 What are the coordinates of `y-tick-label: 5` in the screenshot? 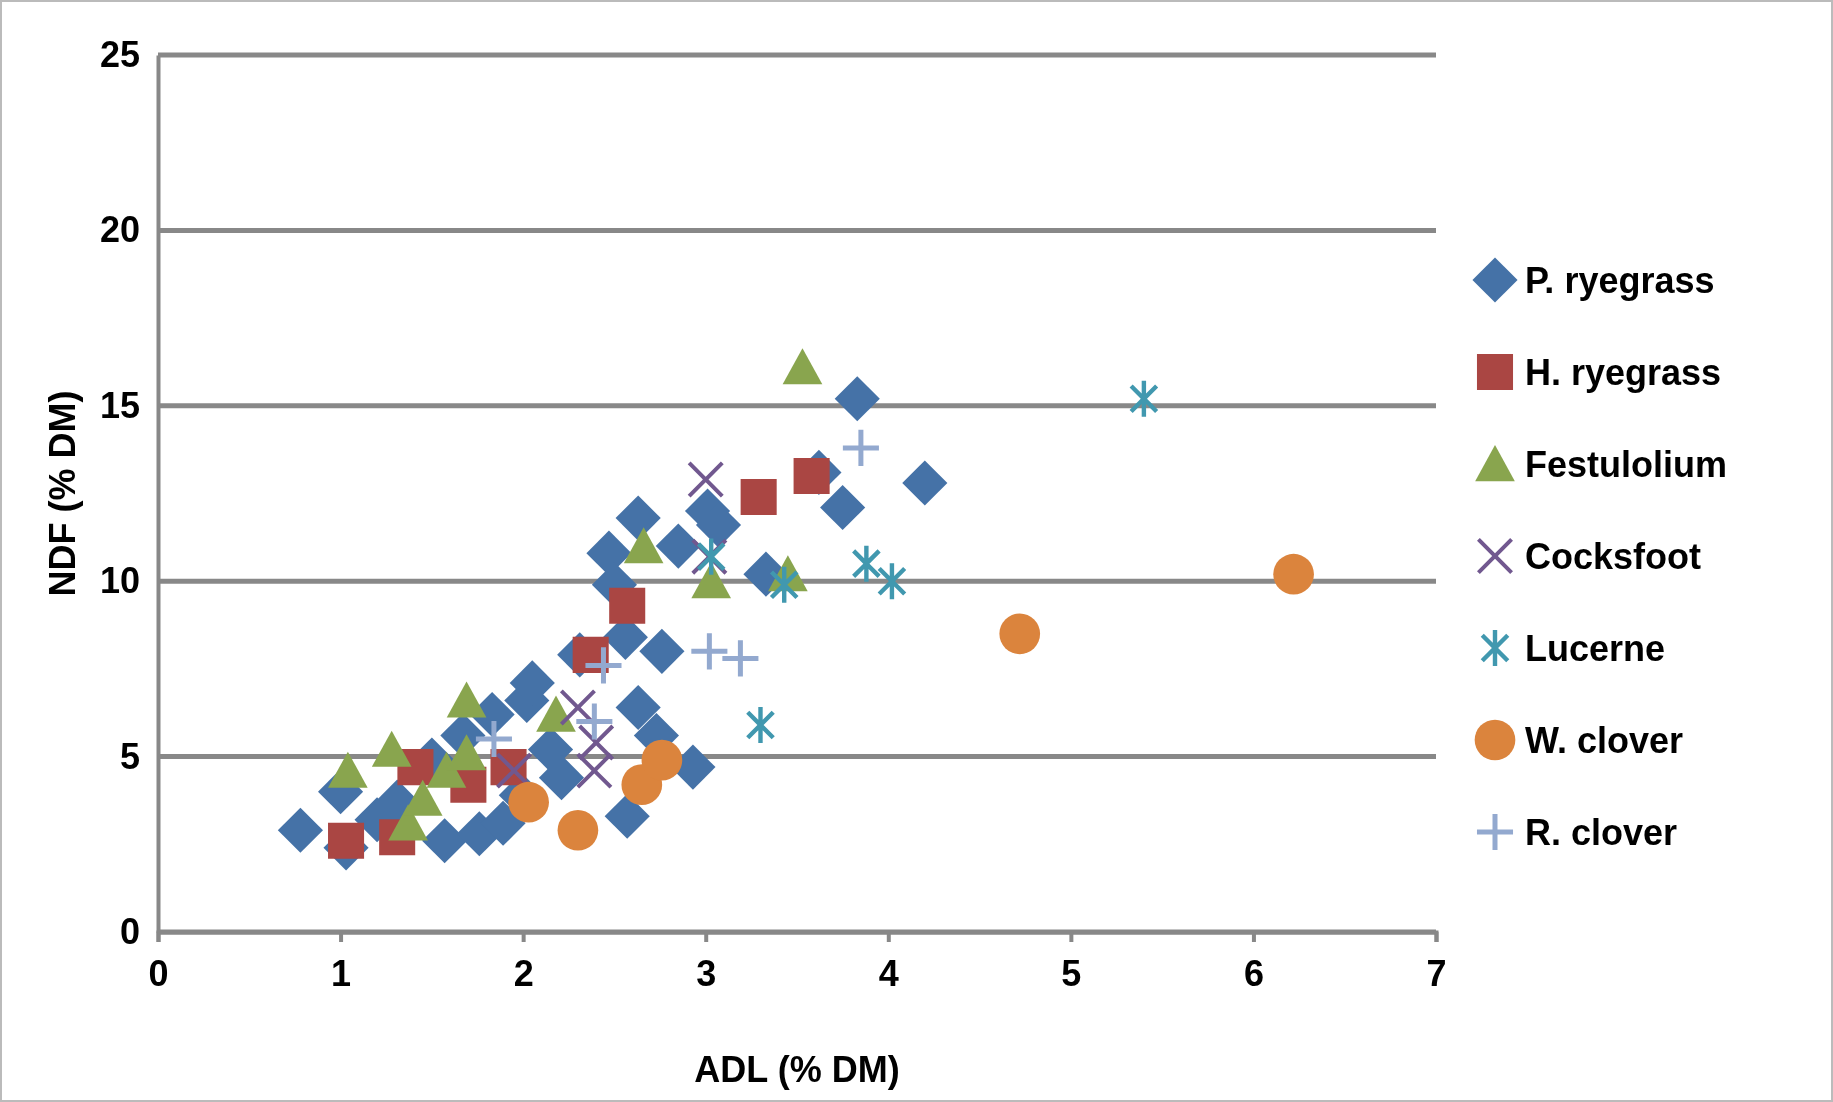 It's located at (129, 756).